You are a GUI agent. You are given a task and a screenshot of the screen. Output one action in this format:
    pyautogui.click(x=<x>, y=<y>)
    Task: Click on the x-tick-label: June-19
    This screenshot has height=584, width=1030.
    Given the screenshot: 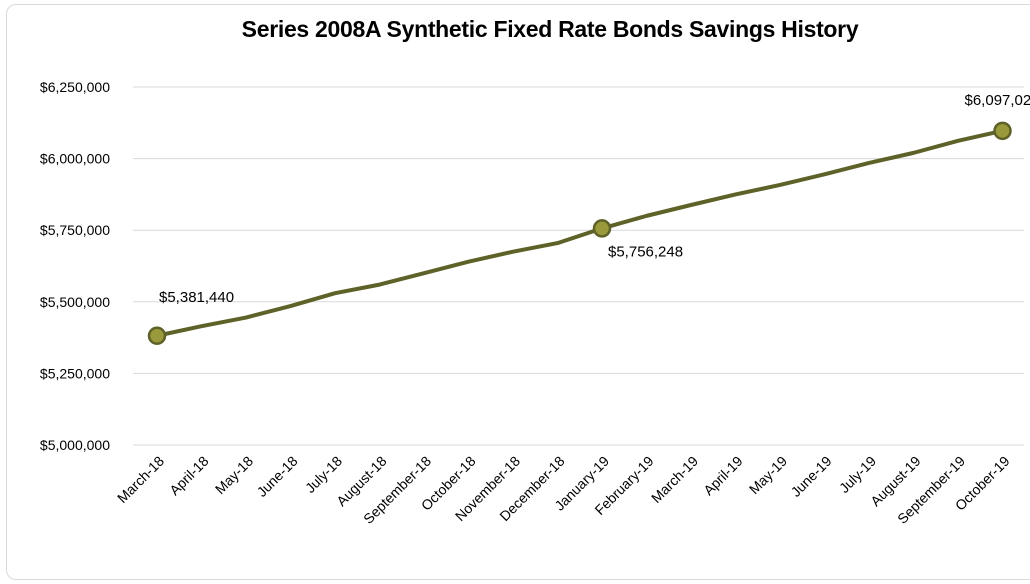 What is the action you would take?
    pyautogui.click(x=811, y=476)
    